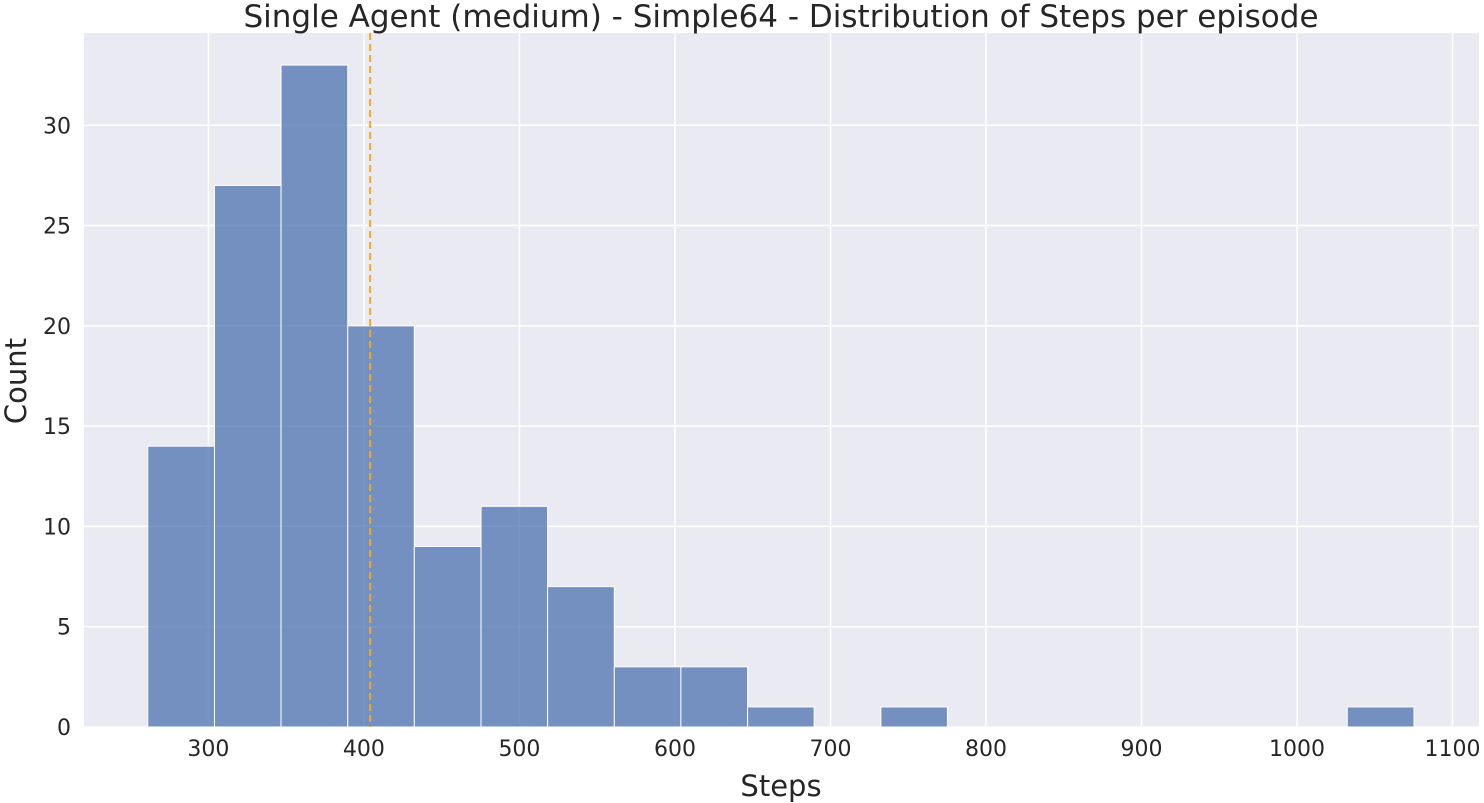 The height and width of the screenshot is (803, 1484). Describe the element at coordinates (986, 749) in the screenshot. I see `x-tick-label: 800` at that location.